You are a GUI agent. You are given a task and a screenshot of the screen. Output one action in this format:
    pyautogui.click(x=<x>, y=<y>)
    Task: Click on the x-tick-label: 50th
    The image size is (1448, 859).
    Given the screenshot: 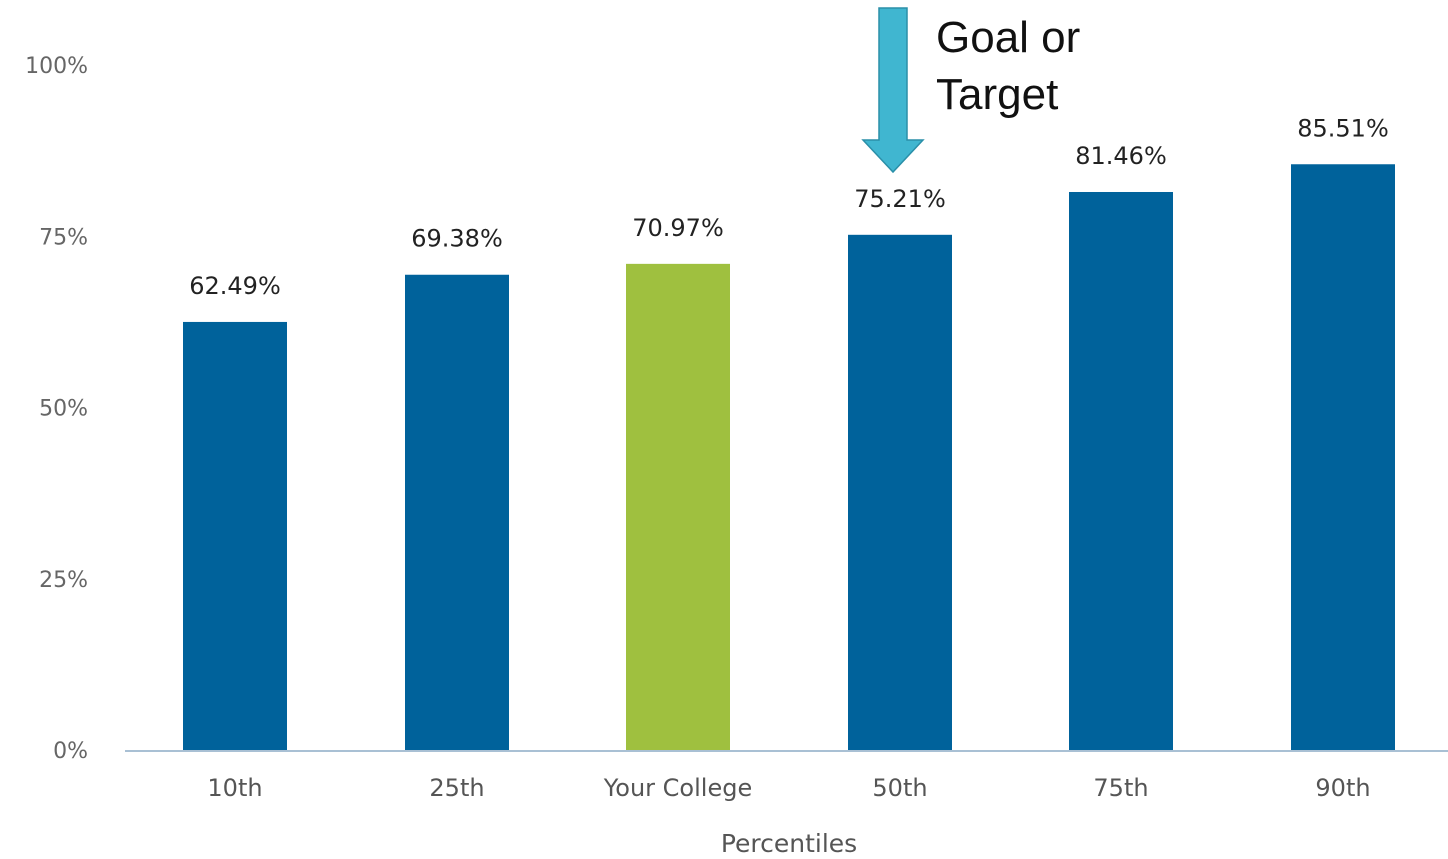 What is the action you would take?
    pyautogui.click(x=899, y=788)
    